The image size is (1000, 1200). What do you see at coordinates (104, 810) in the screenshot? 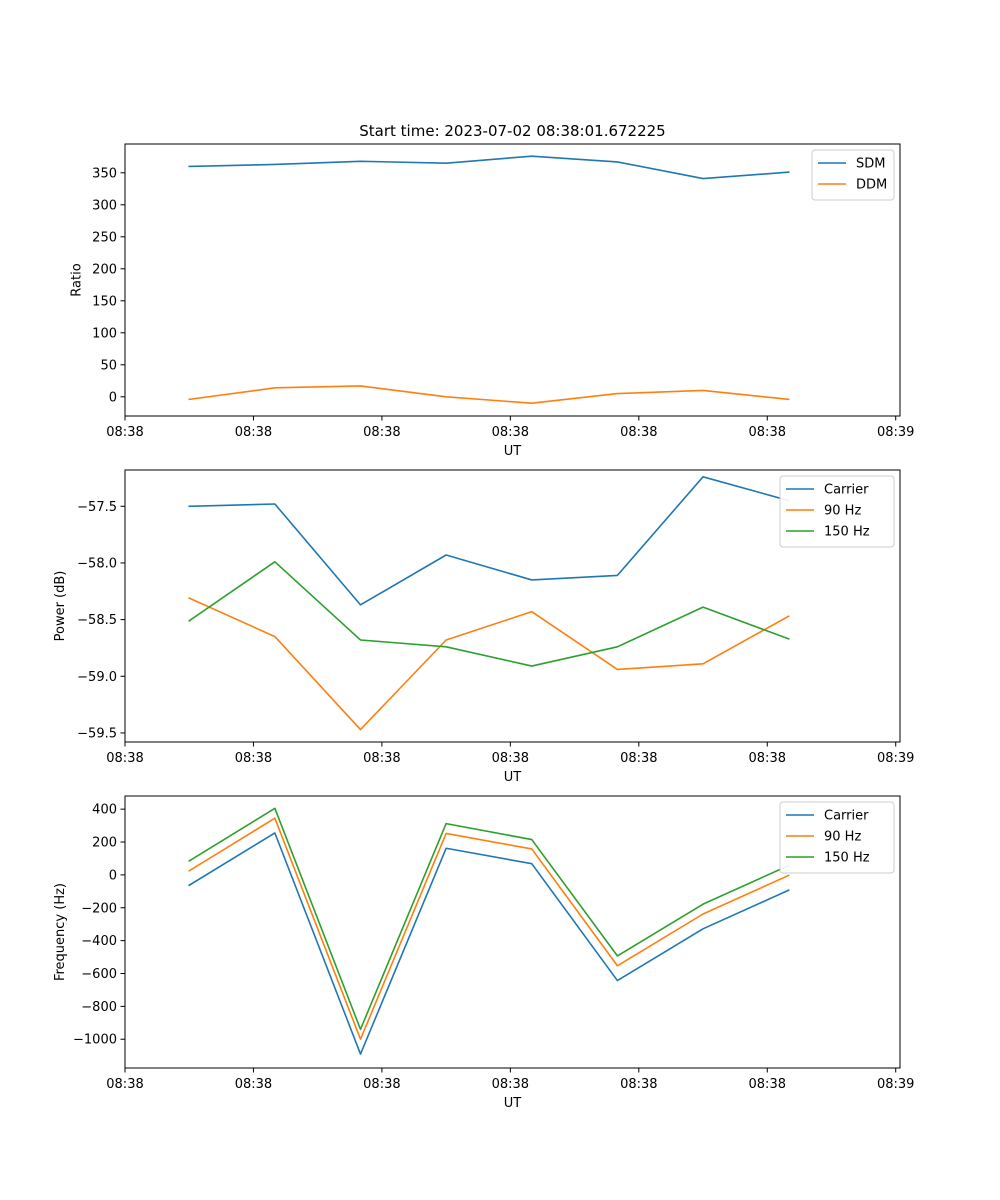
I see `frequency-y-tick-label: 400` at bounding box center [104, 810].